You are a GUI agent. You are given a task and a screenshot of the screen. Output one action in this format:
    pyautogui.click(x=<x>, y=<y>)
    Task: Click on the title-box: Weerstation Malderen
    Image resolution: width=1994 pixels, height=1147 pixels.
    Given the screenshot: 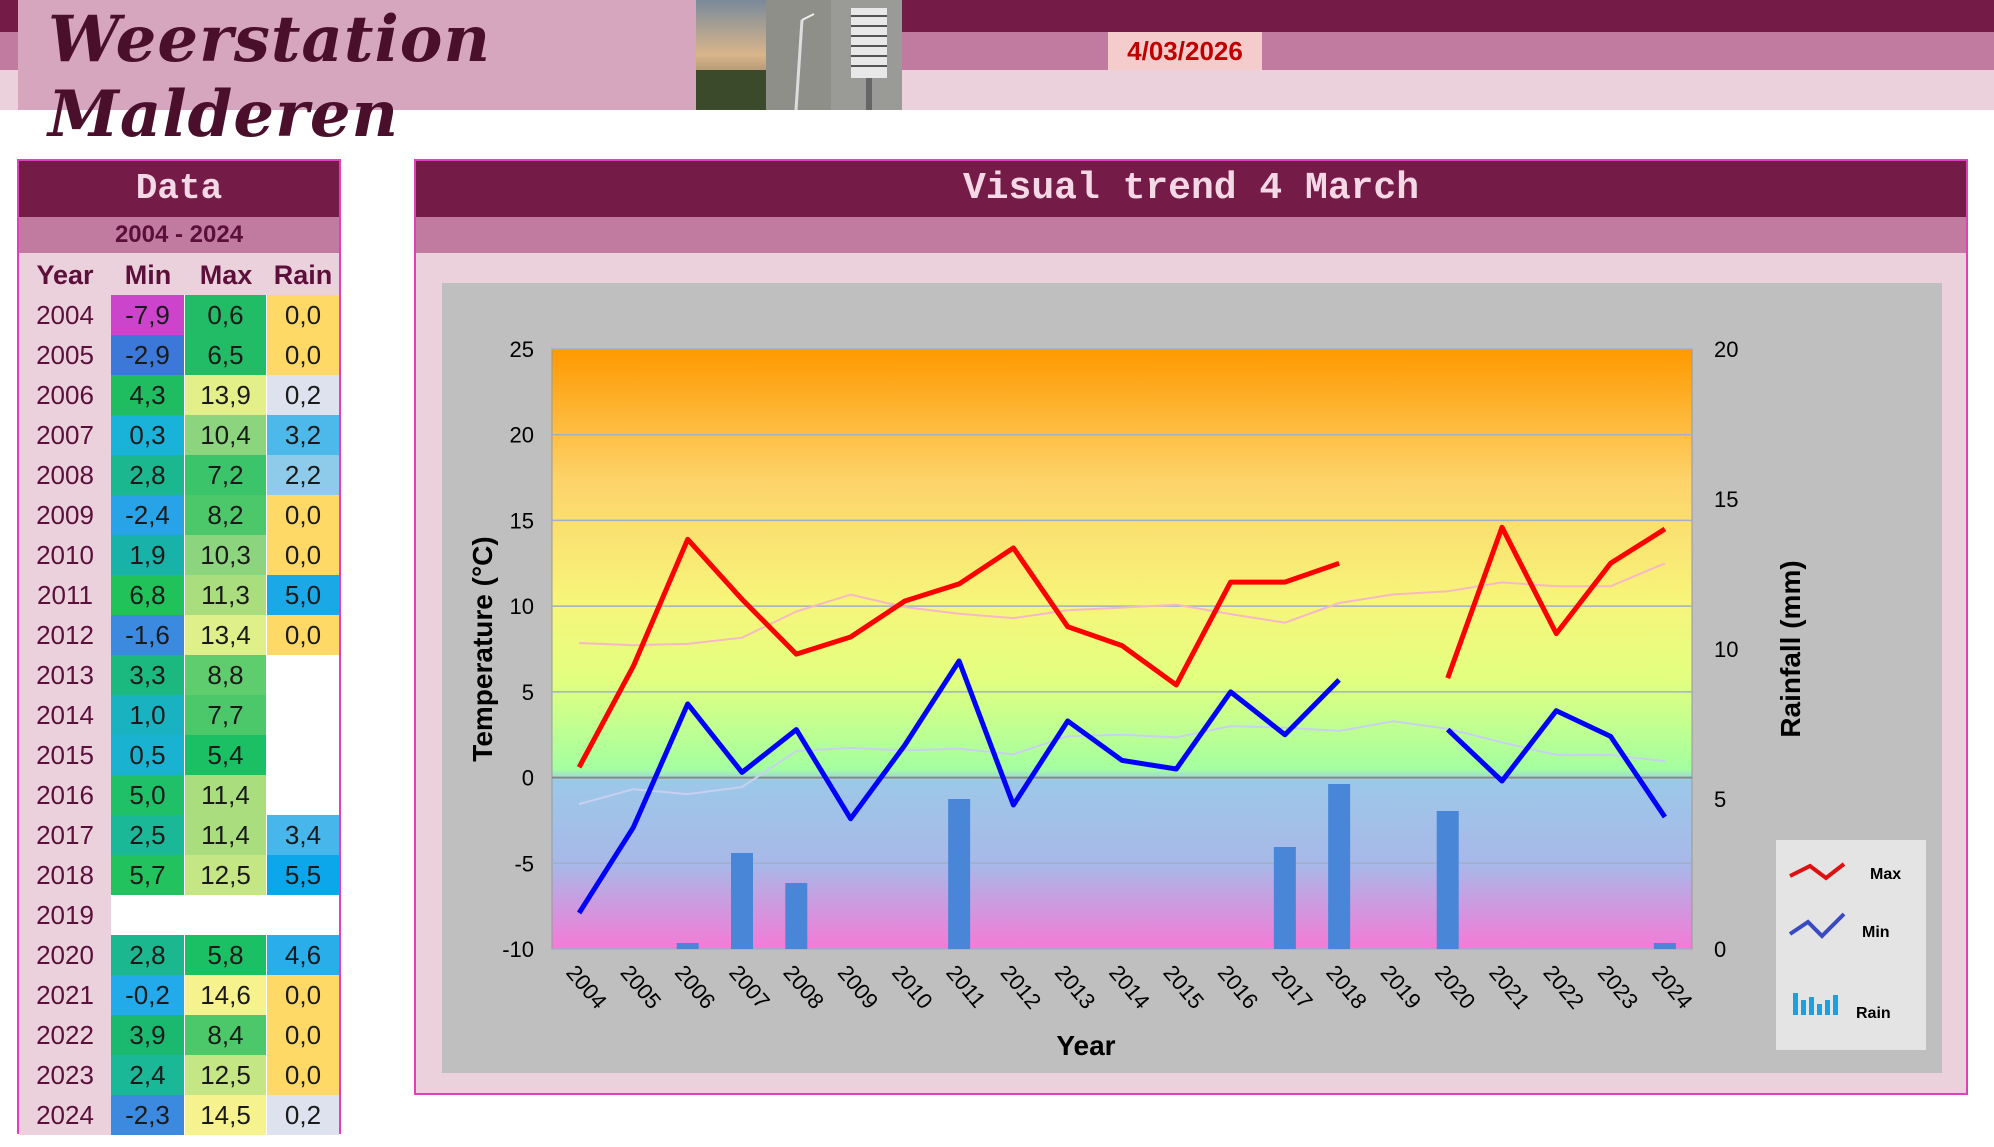 What is the action you would take?
    pyautogui.click(x=357, y=76)
    